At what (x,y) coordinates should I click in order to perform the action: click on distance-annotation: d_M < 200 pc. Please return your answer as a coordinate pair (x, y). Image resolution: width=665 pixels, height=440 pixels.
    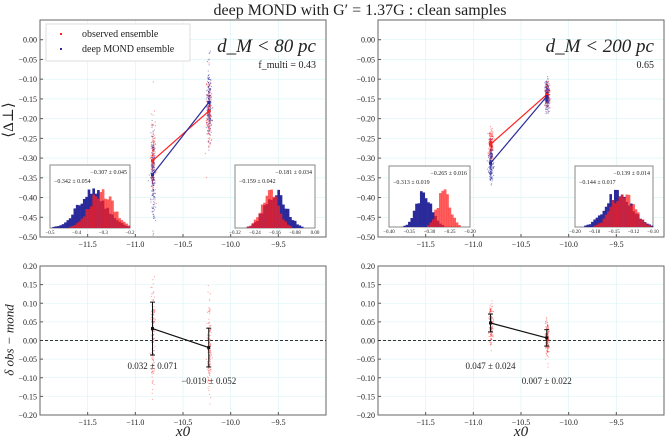
    Looking at the image, I should click on (600, 46).